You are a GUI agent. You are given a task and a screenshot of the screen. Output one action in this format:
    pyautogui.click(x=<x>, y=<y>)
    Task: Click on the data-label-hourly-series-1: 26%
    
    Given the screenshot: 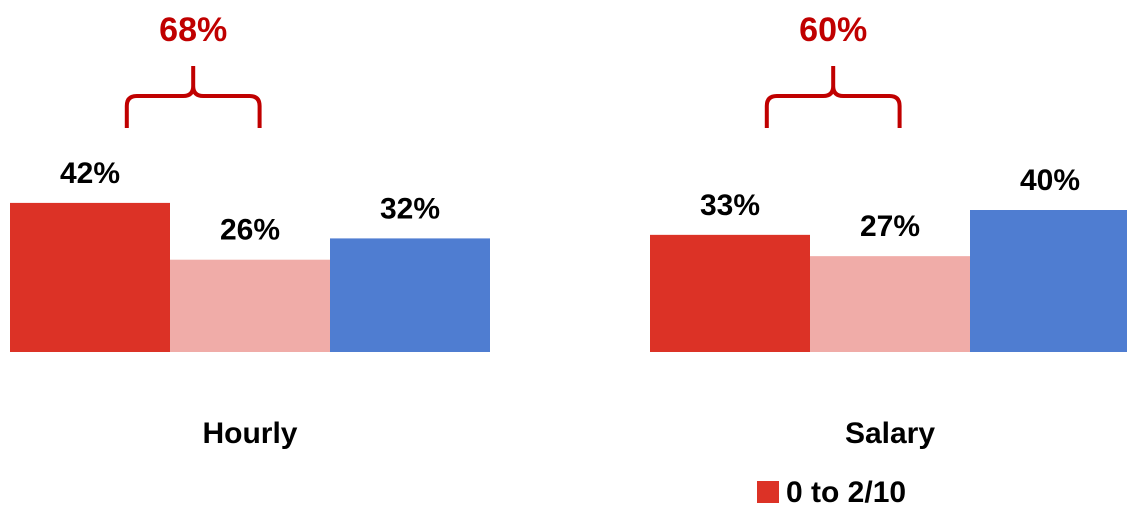 What is the action you would take?
    pyautogui.click(x=250, y=230)
    